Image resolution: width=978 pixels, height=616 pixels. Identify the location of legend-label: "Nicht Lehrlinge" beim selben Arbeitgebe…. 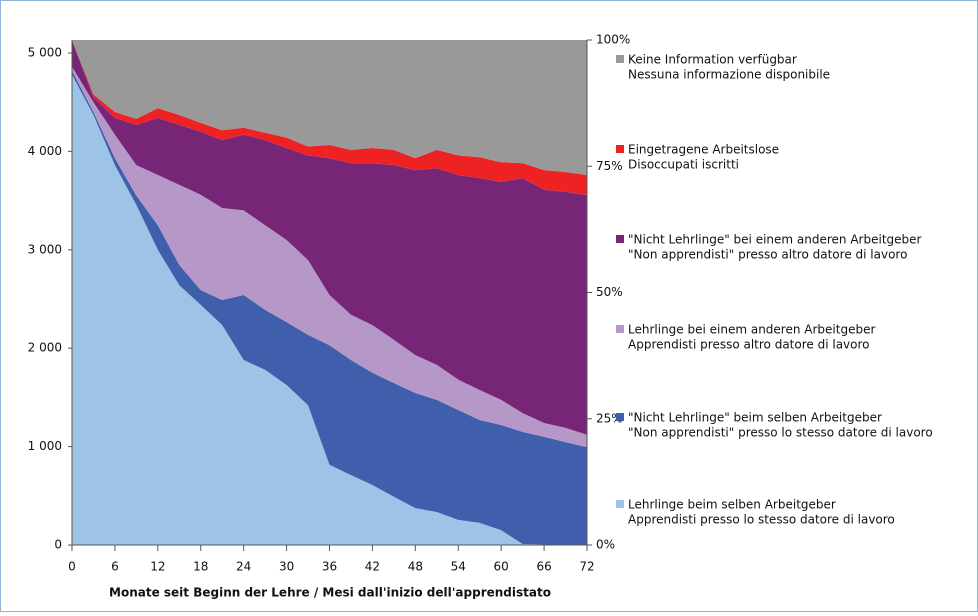
(755, 418).